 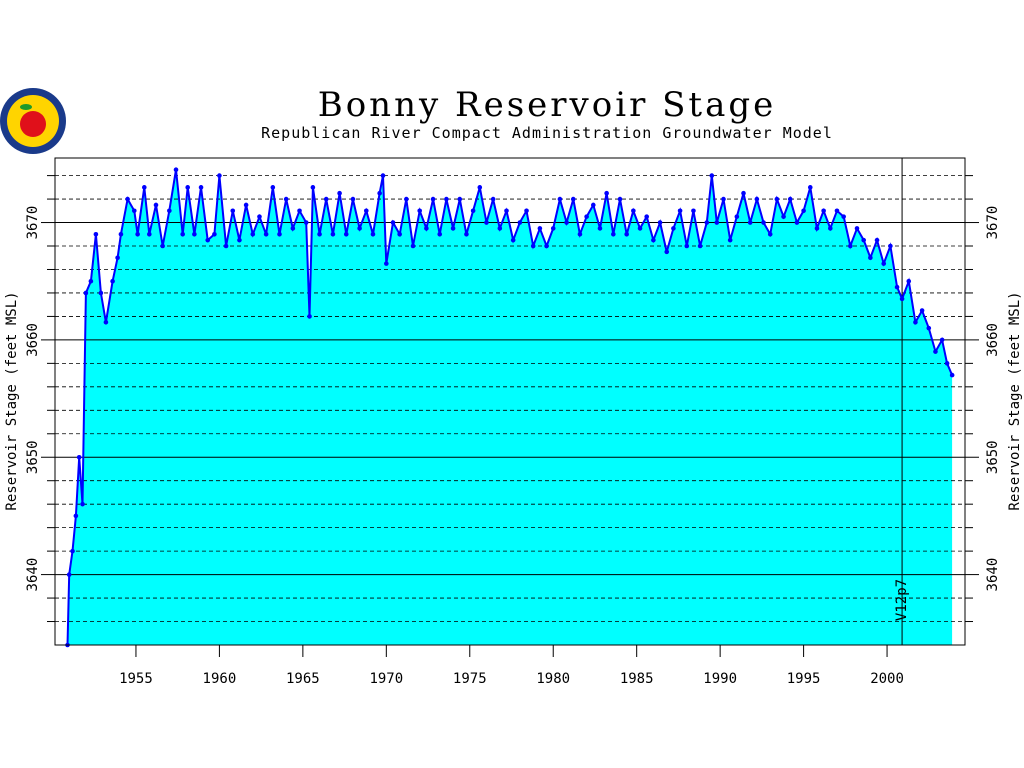 What do you see at coordinates (902, 600) in the screenshot?
I see `annotation-label: V12p7` at bounding box center [902, 600].